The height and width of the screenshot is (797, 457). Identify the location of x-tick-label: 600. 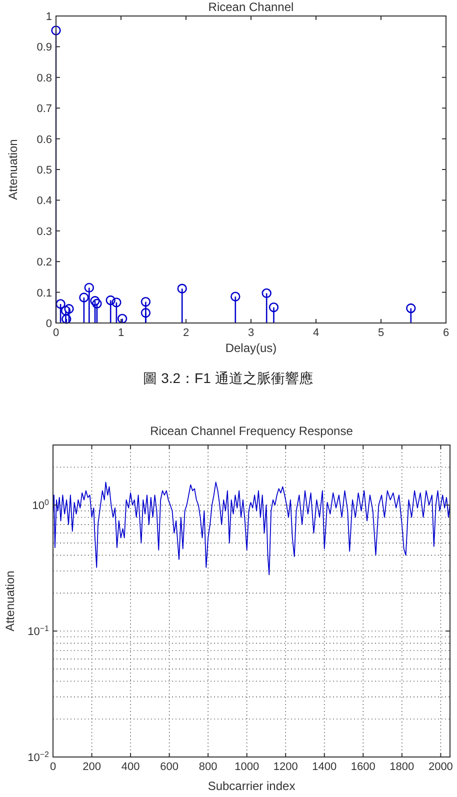
(169, 767).